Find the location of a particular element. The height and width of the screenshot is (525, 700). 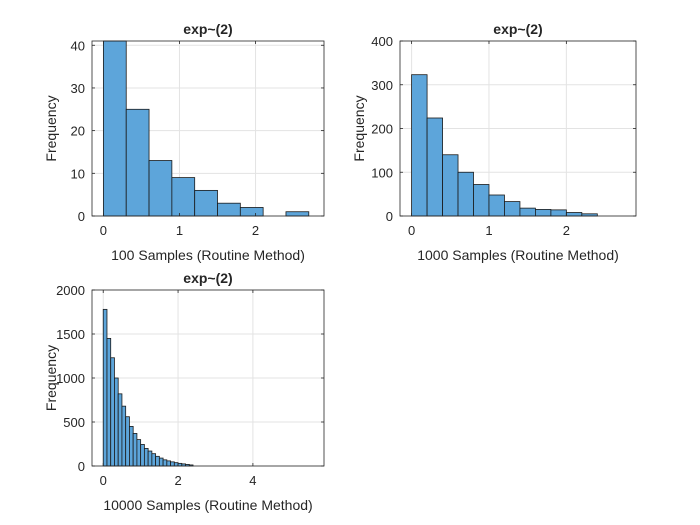

x-axis-label: 10000 Samples (Routine Method) is located at coordinates (207, 505).